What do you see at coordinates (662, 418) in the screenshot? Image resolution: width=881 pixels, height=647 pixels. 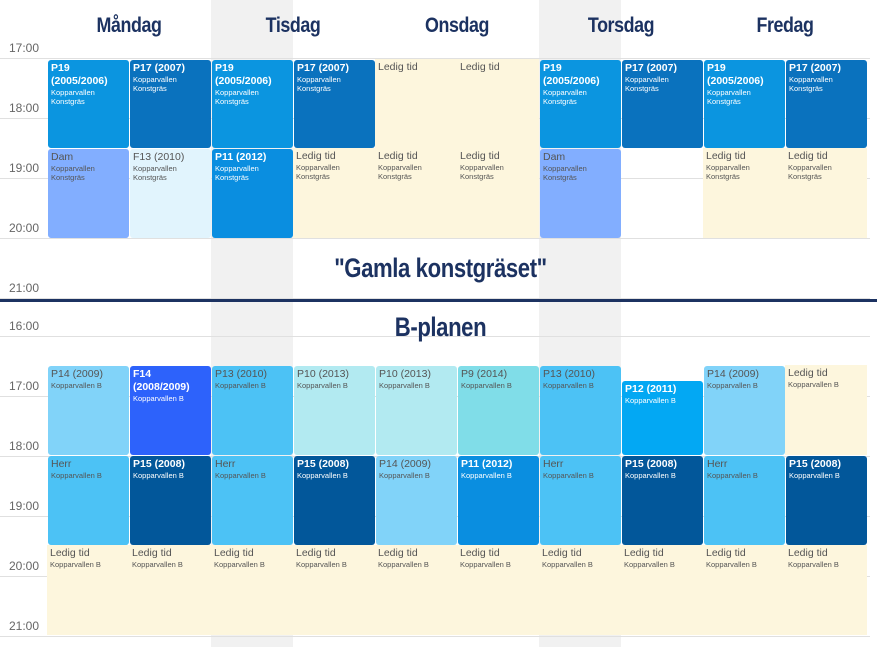 I see `event-block: P12 (2011) Kopparvallen B` at bounding box center [662, 418].